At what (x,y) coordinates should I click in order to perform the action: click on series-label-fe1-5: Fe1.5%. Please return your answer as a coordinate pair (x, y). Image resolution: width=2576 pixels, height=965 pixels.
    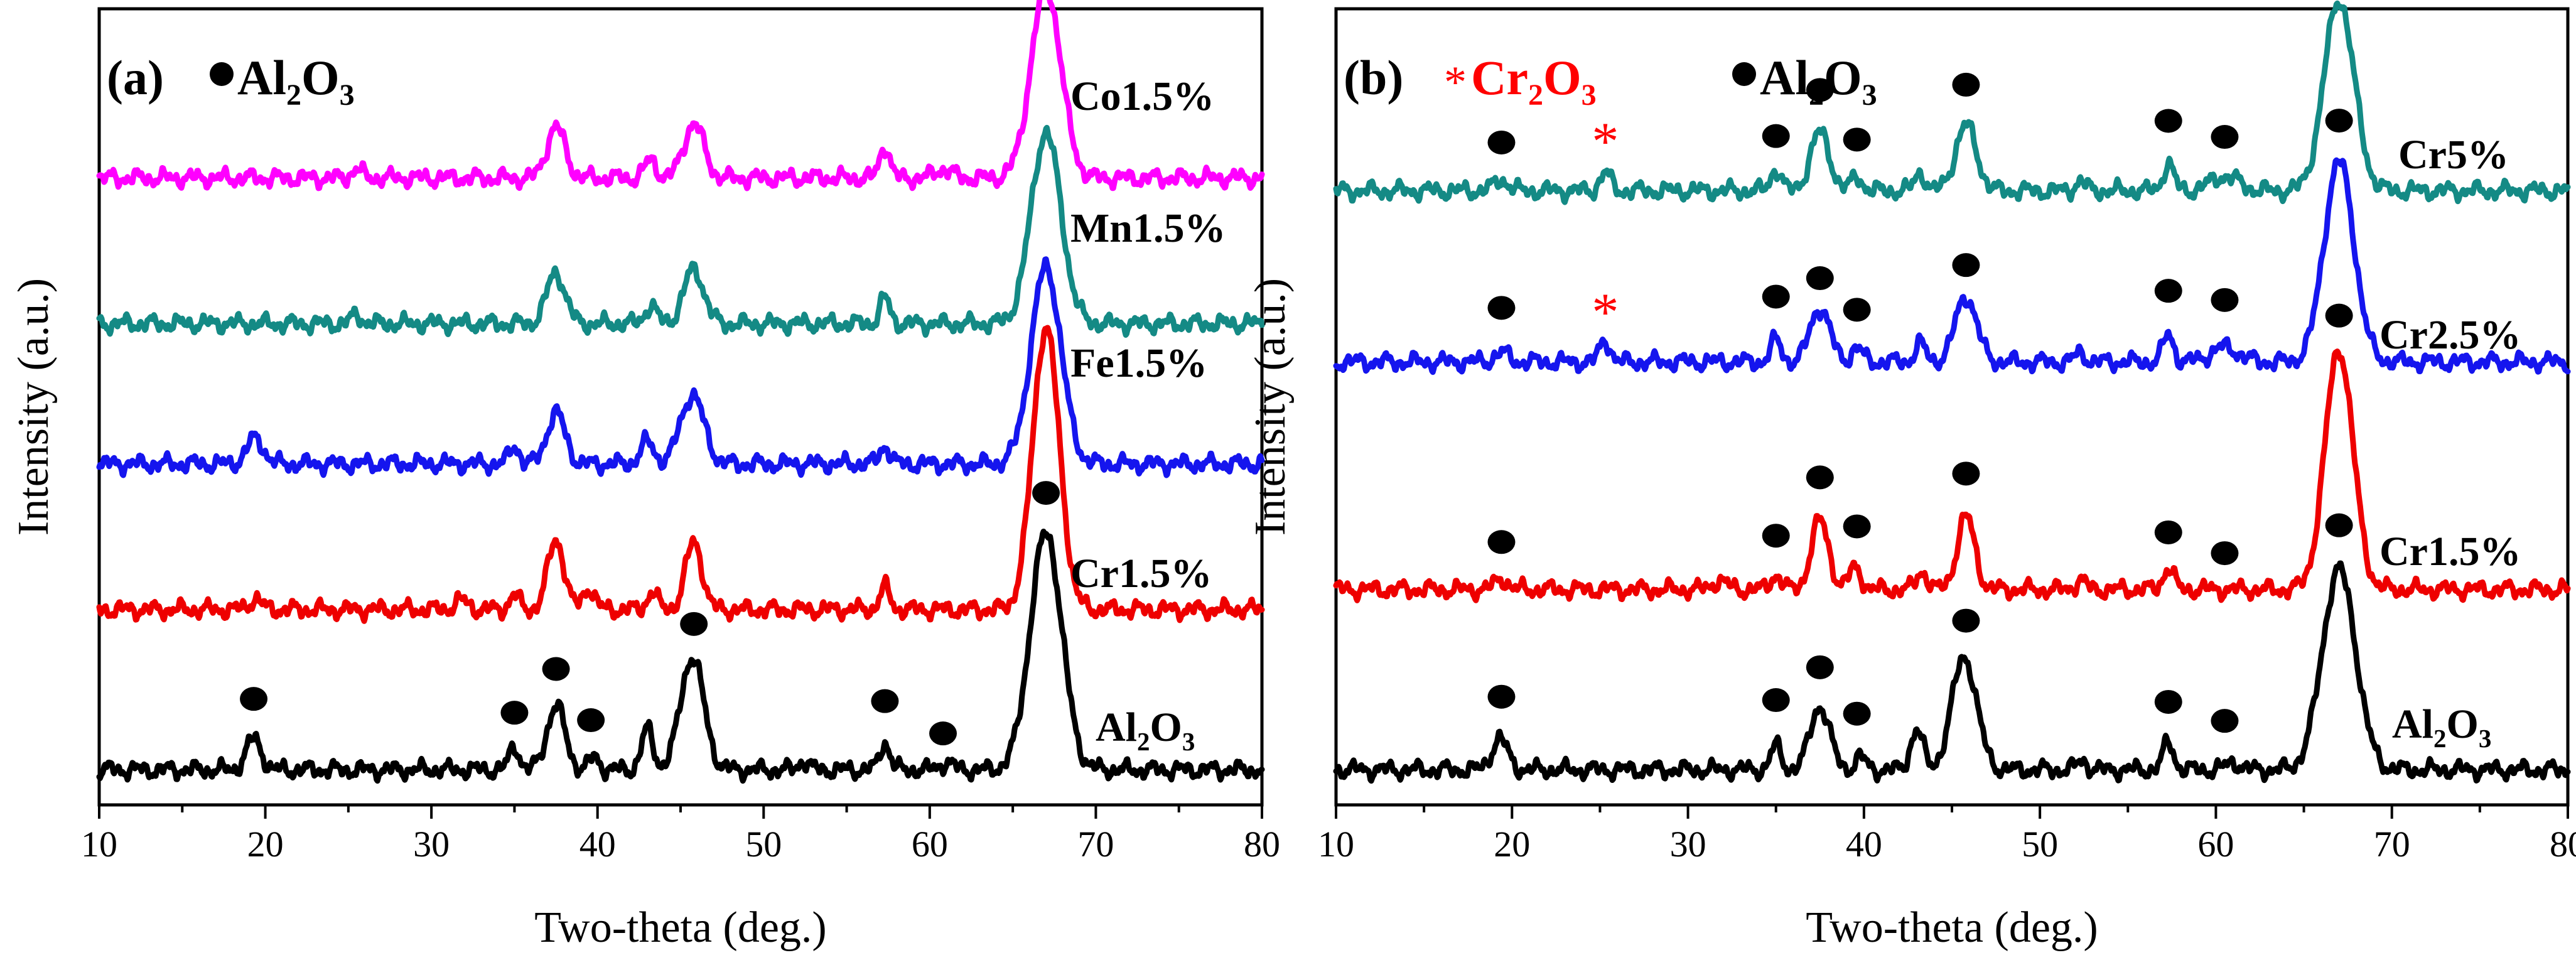
    Looking at the image, I should click on (1138, 363).